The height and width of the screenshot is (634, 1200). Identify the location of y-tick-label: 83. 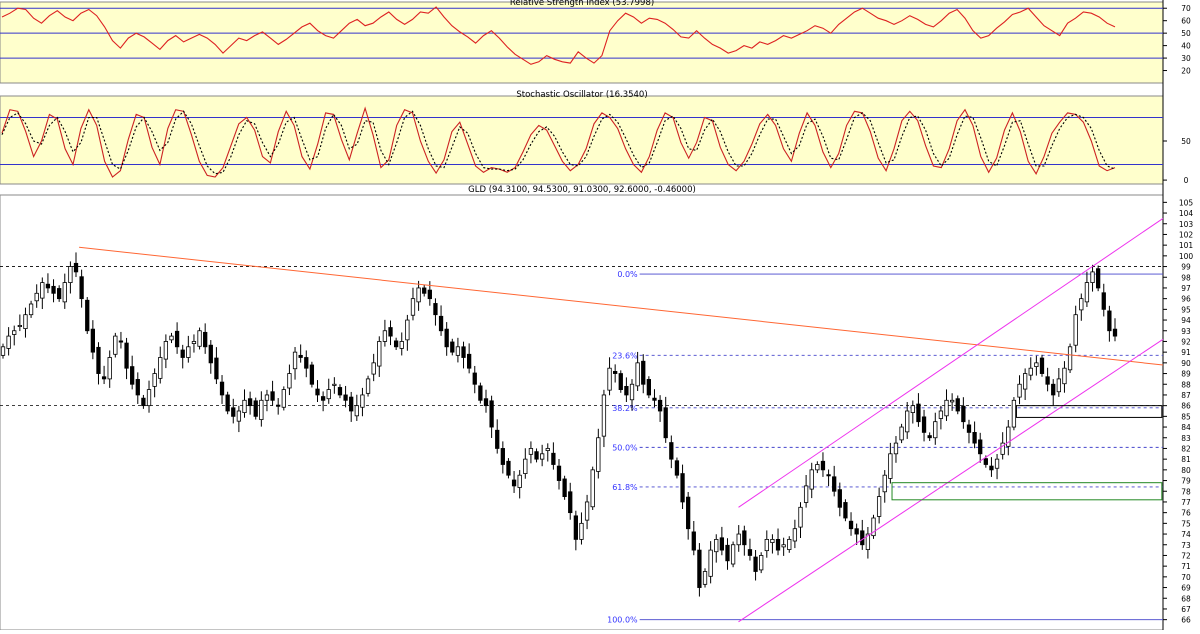
(1186, 438).